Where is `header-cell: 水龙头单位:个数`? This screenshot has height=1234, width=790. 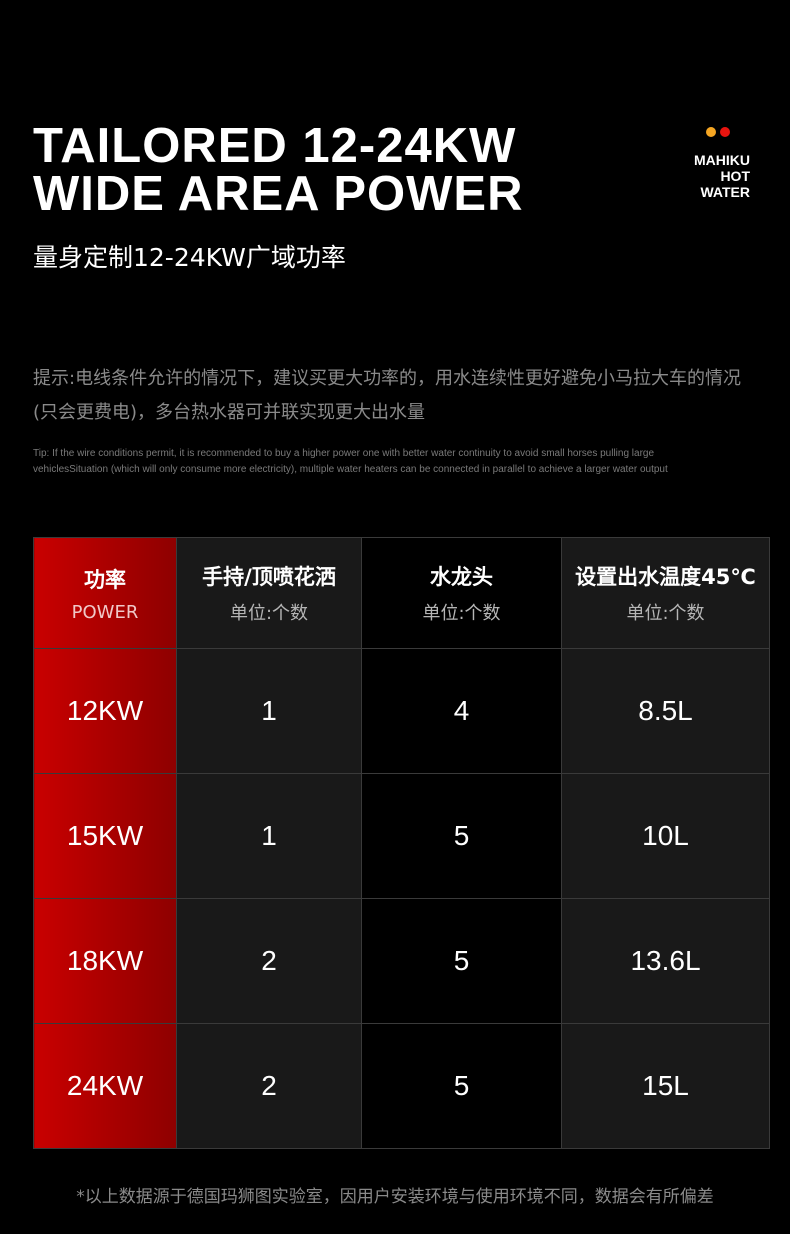
header-cell: 水龙头单位:个数 is located at coordinates (461, 593).